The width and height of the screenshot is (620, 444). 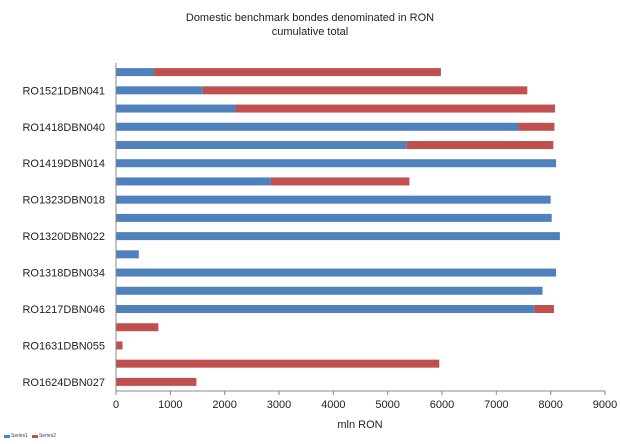 I want to click on legend-item-series2: Series2, so click(x=43, y=436).